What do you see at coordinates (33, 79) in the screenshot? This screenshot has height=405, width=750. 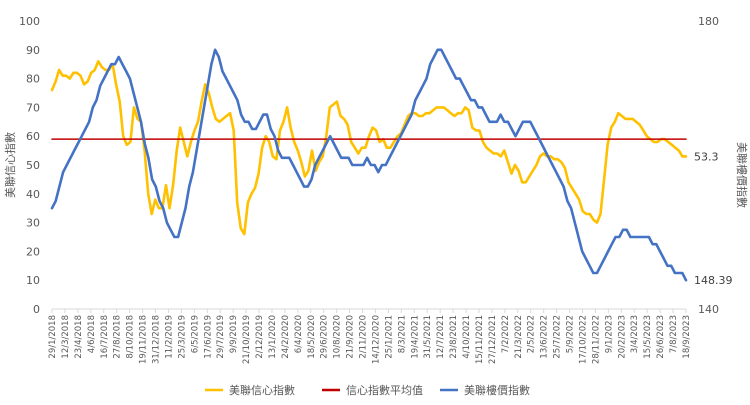 I see `left-tick-label: 80` at bounding box center [33, 79].